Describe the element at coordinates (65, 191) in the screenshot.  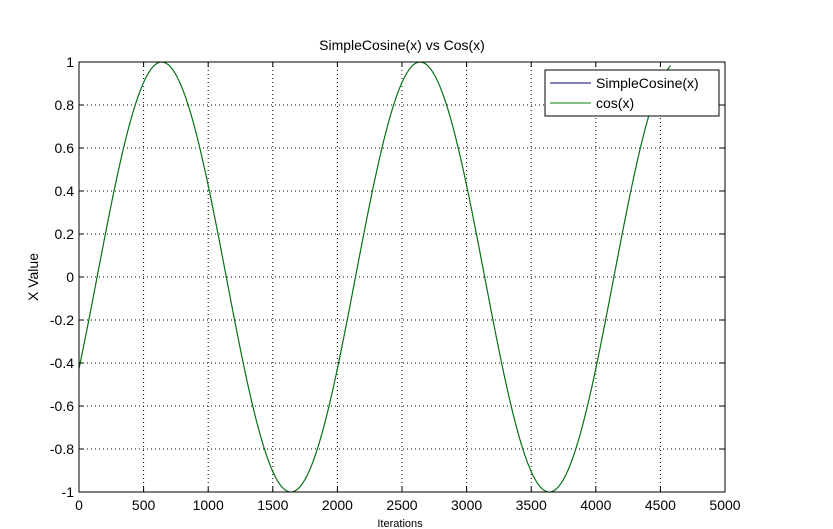
I see `y-tick-label: 0.4` at that location.